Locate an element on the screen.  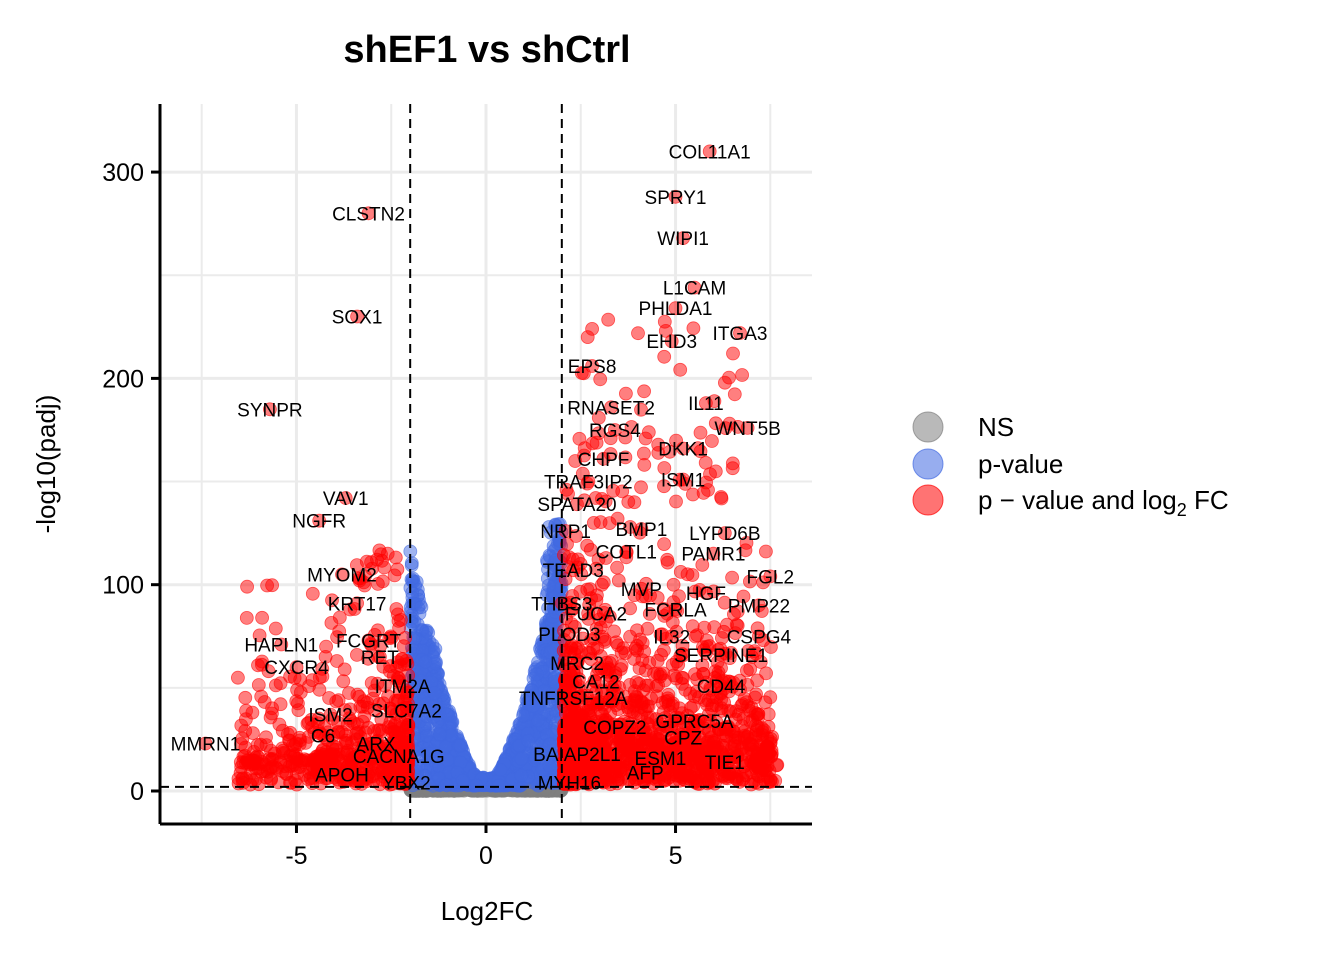
gene-label: FUCA2 is located at coordinates (596, 615).